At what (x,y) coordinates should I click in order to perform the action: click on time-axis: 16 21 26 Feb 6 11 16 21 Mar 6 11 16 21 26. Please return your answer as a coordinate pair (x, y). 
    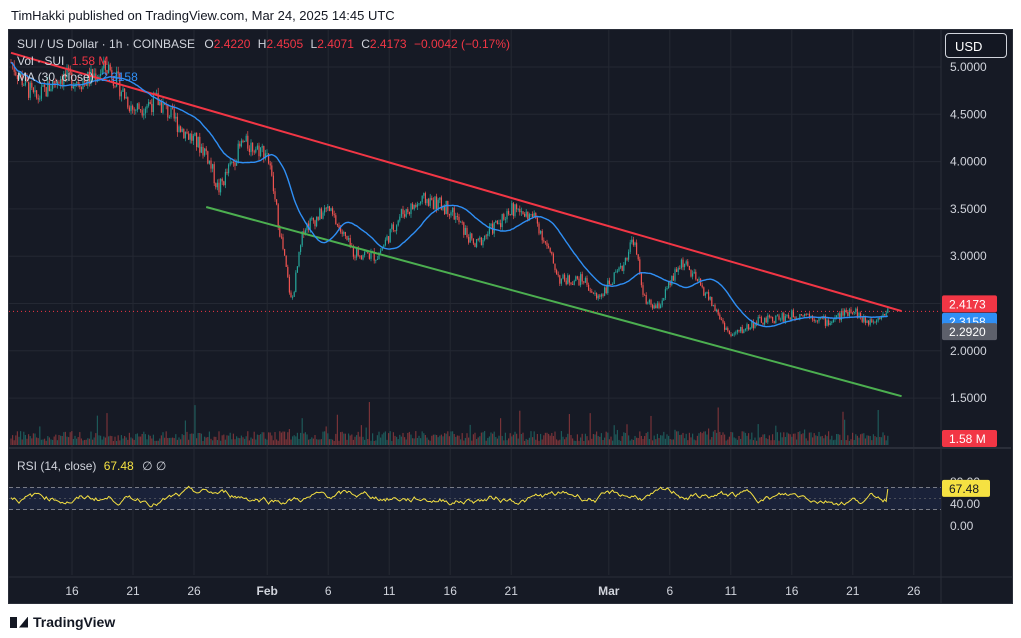
    Looking at the image, I should click on (492, 591).